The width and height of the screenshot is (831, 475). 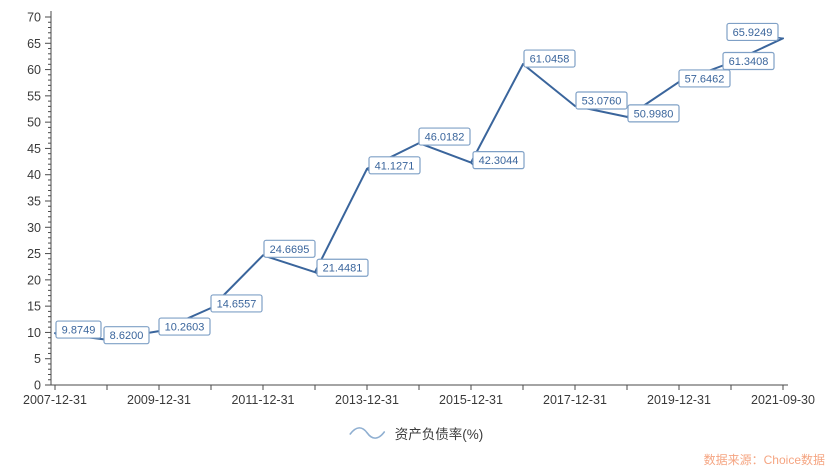 I want to click on x-axis-tick-label: 2017-12-31, so click(x=575, y=400).